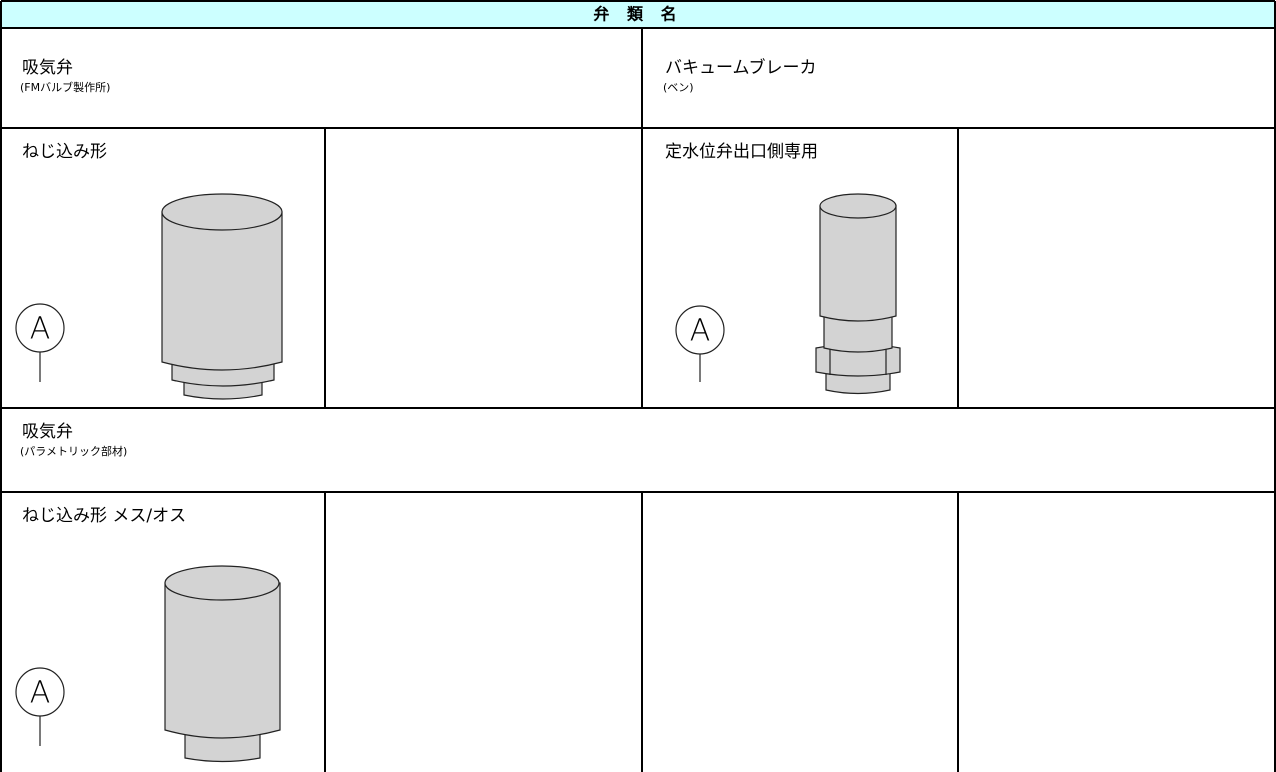 This screenshot has width=1276, height=772. I want to click on header-bg, so click(638, 14).